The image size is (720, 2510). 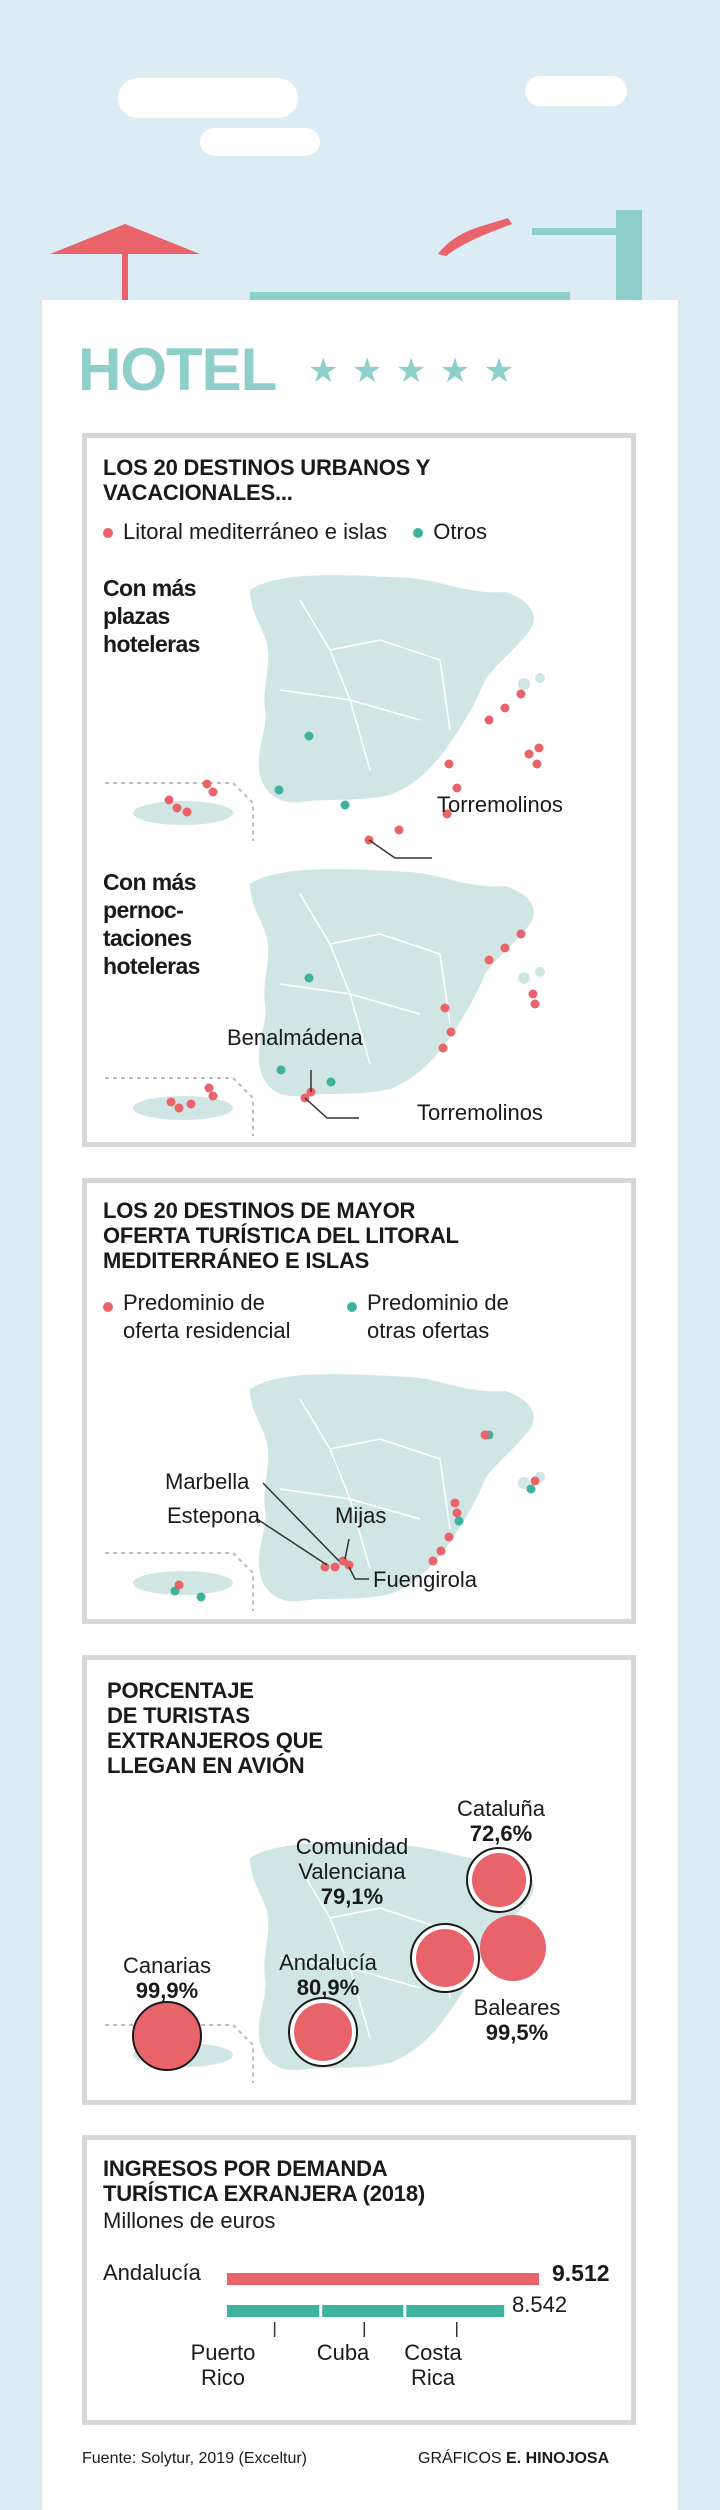 I want to click on cloud-left-small, so click(x=260, y=142).